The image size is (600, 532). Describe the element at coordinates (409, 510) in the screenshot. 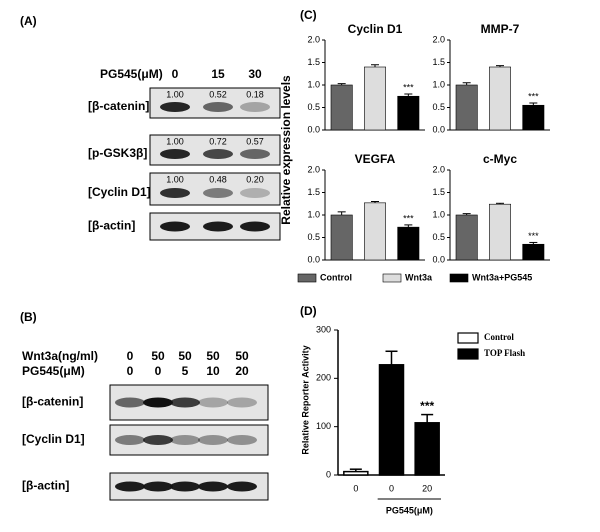

I see `x-axis-label: PG545(μM)` at that location.